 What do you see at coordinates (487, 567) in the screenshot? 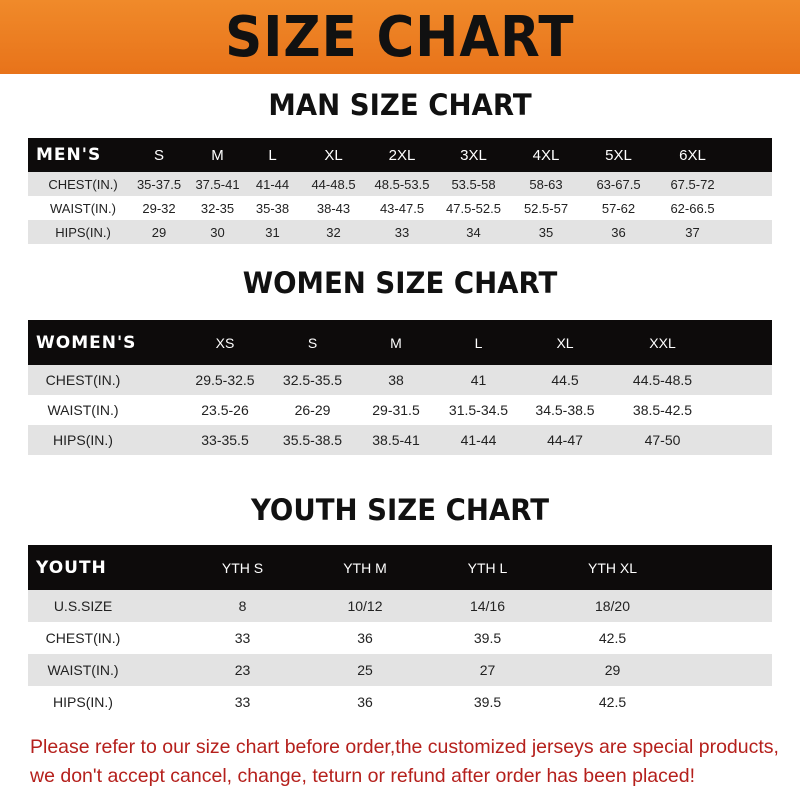
I see `size-header: YTH L` at bounding box center [487, 567].